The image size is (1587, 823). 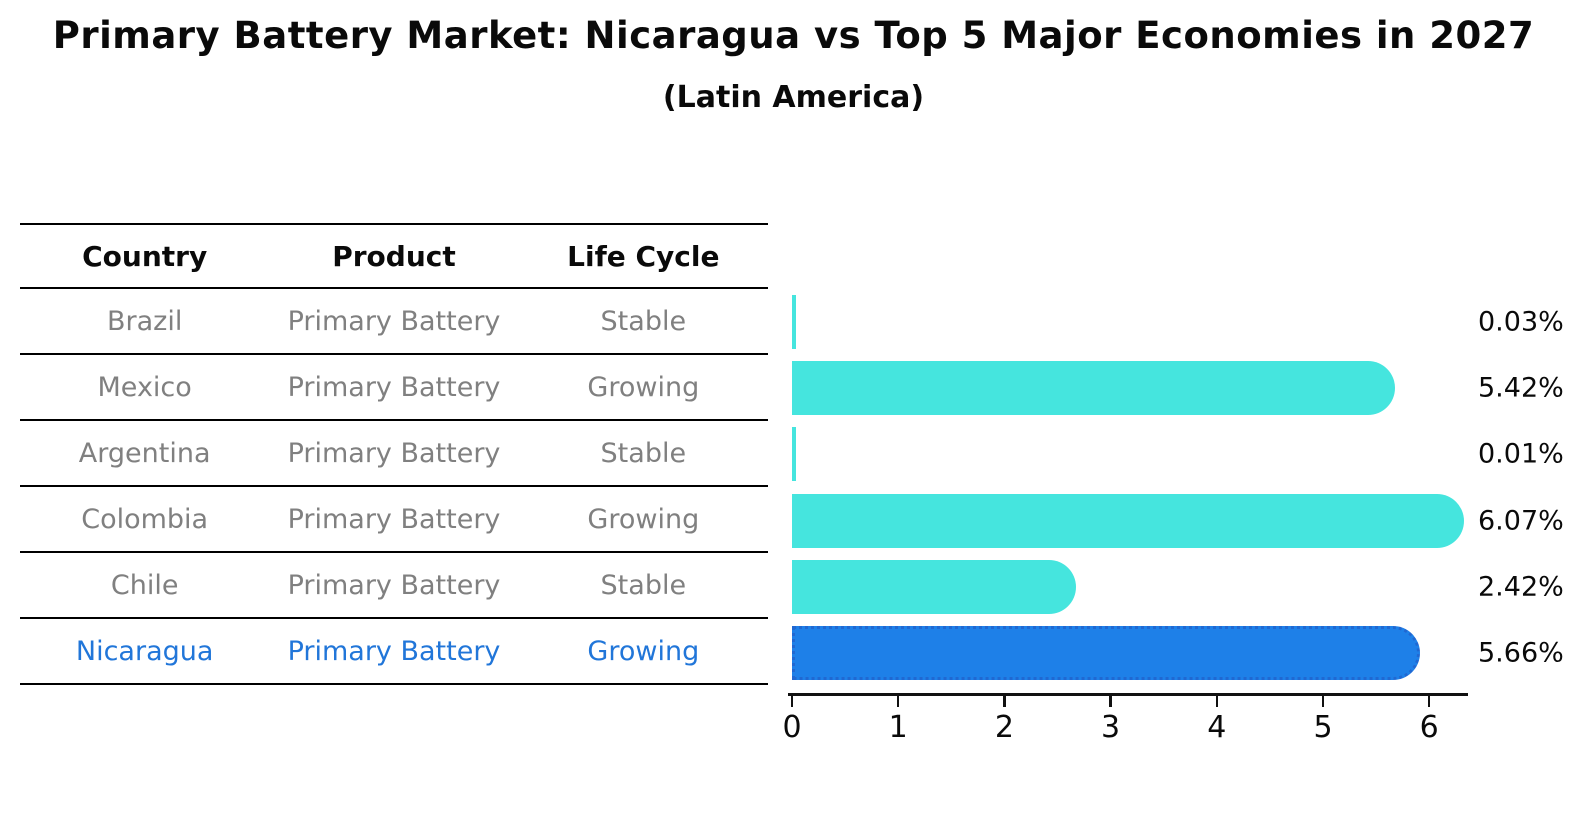 I want to click on bar-mexico, so click(x=1093, y=388).